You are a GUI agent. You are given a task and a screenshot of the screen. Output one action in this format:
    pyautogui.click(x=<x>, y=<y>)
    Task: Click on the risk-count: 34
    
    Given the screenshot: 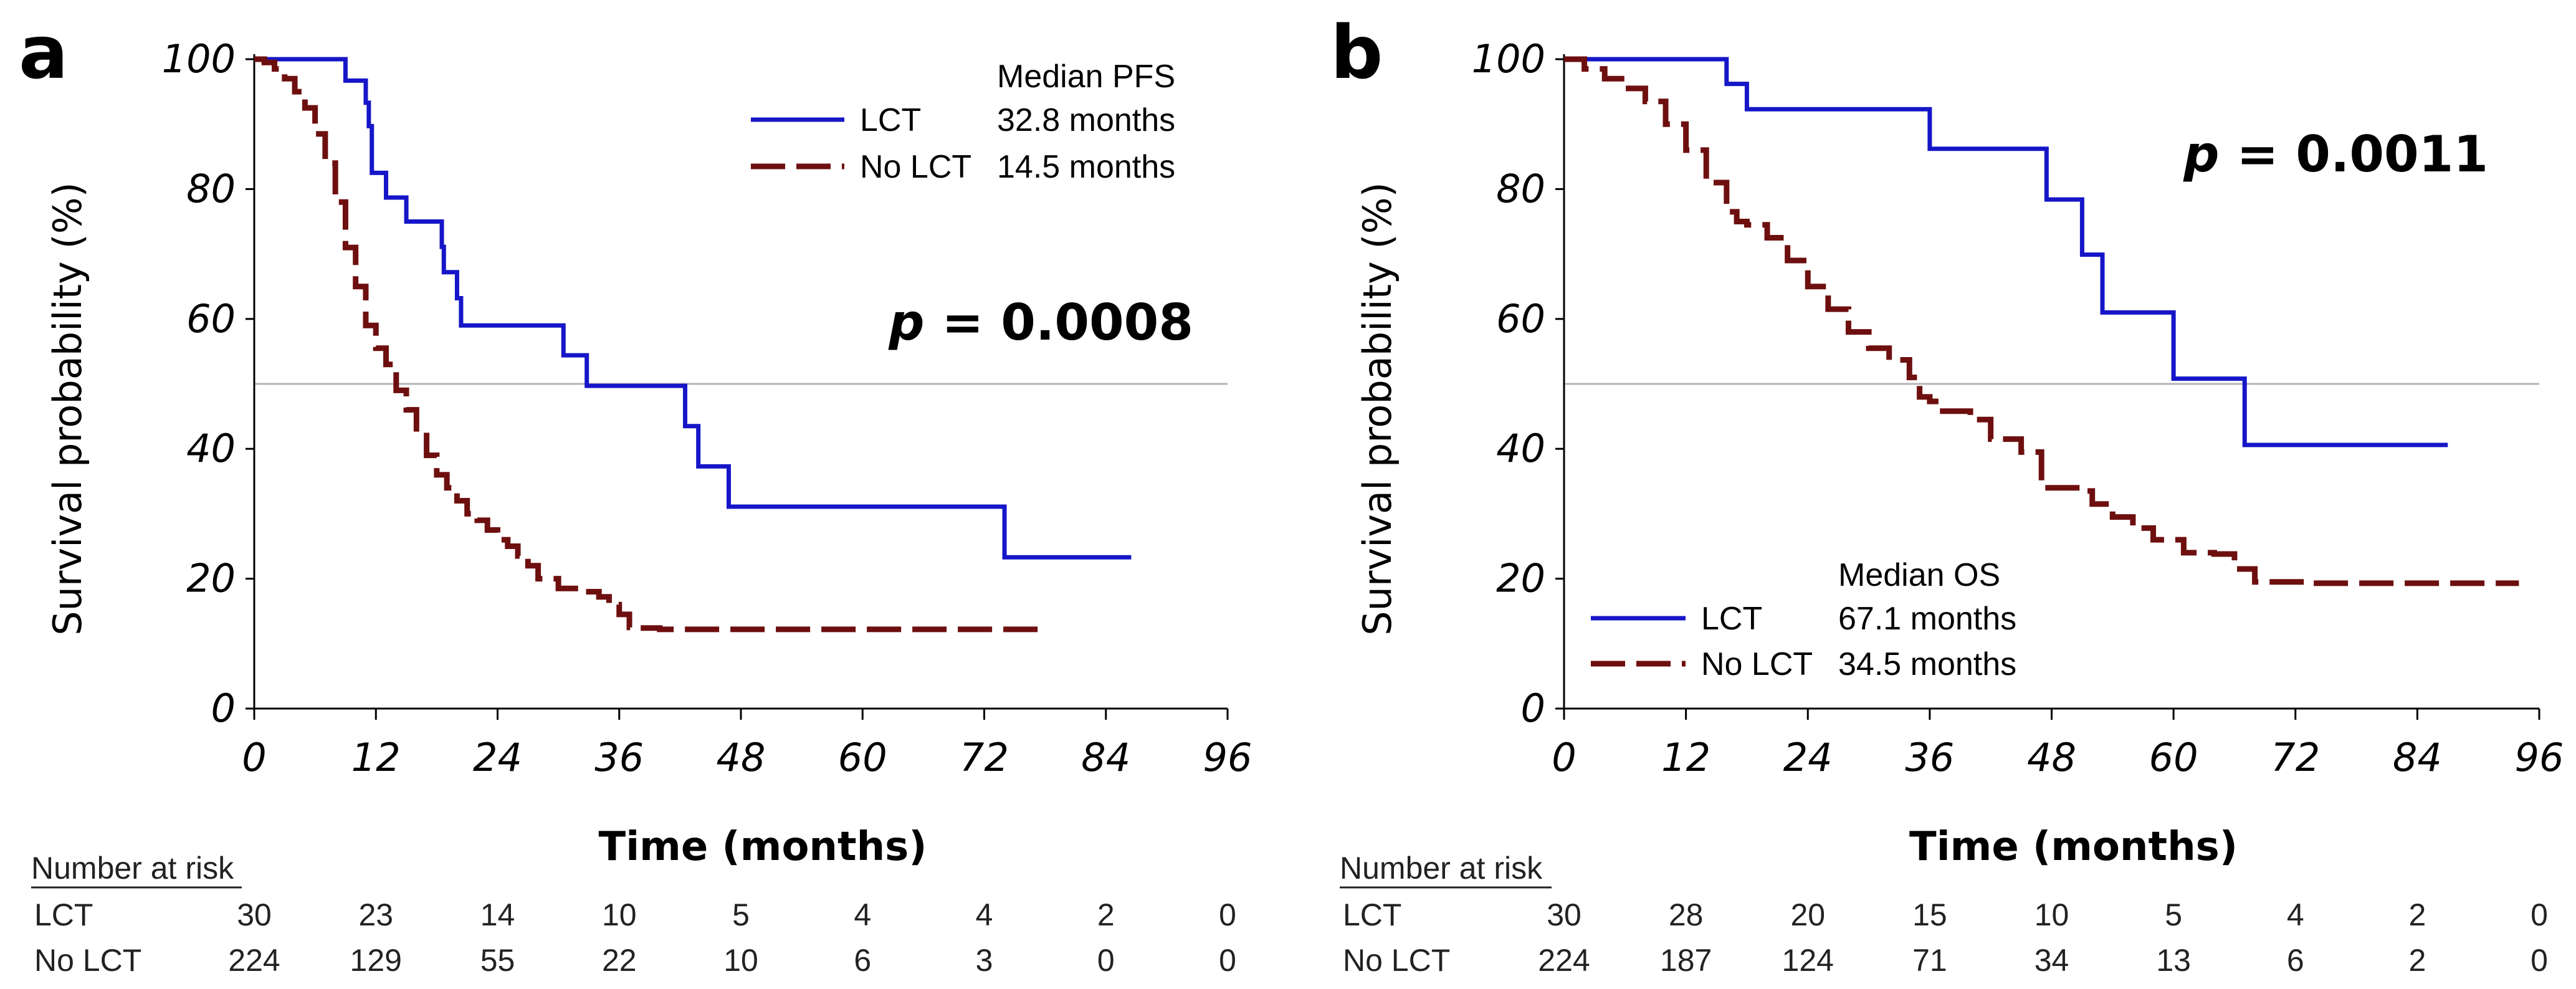 What is the action you would take?
    pyautogui.click(x=2052, y=960)
    